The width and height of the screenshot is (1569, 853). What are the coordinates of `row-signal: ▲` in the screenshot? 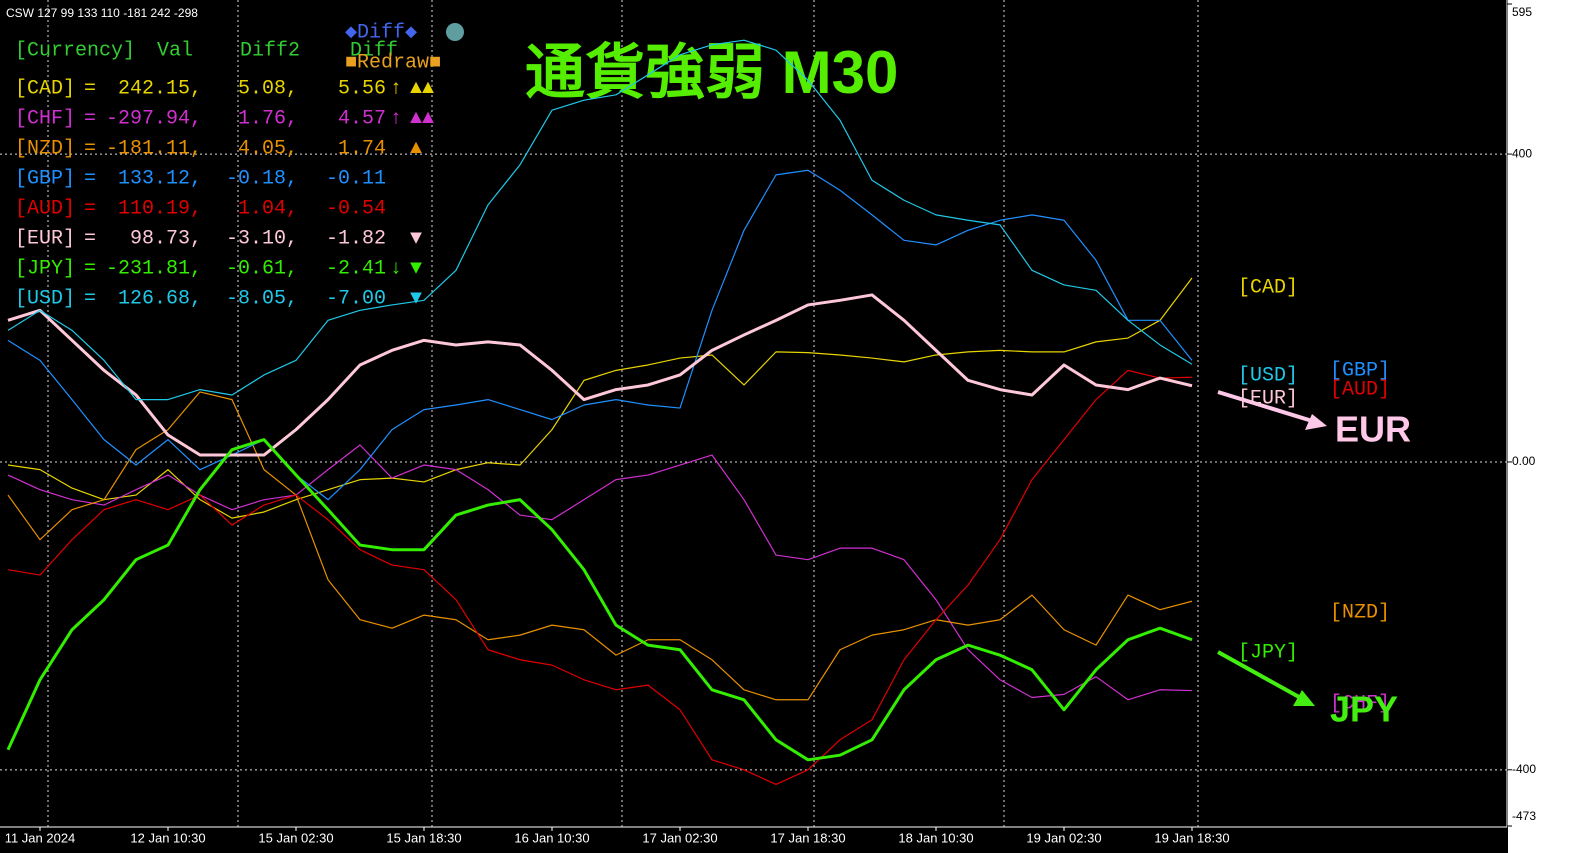 It's located at (416, 148).